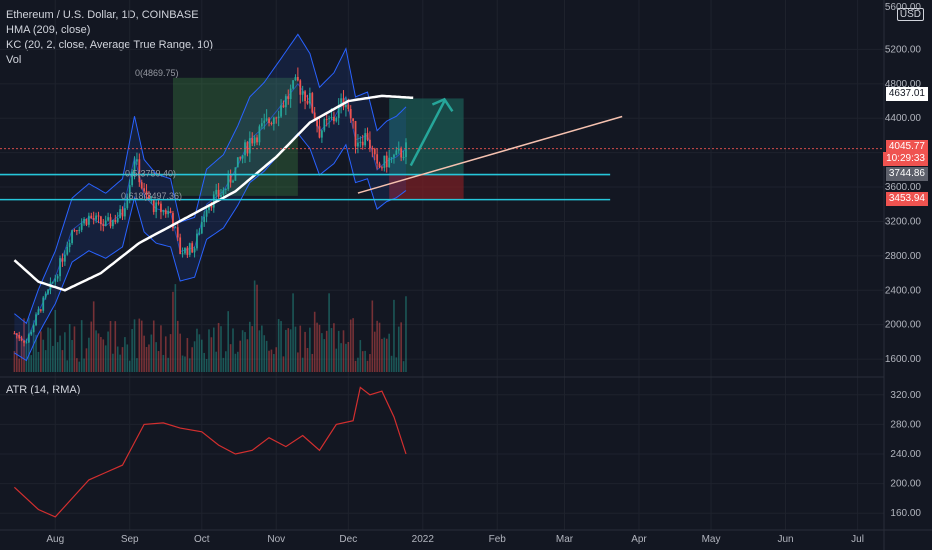 The image size is (932, 550). I want to click on y-tick-label: 5200.00, so click(903, 49).